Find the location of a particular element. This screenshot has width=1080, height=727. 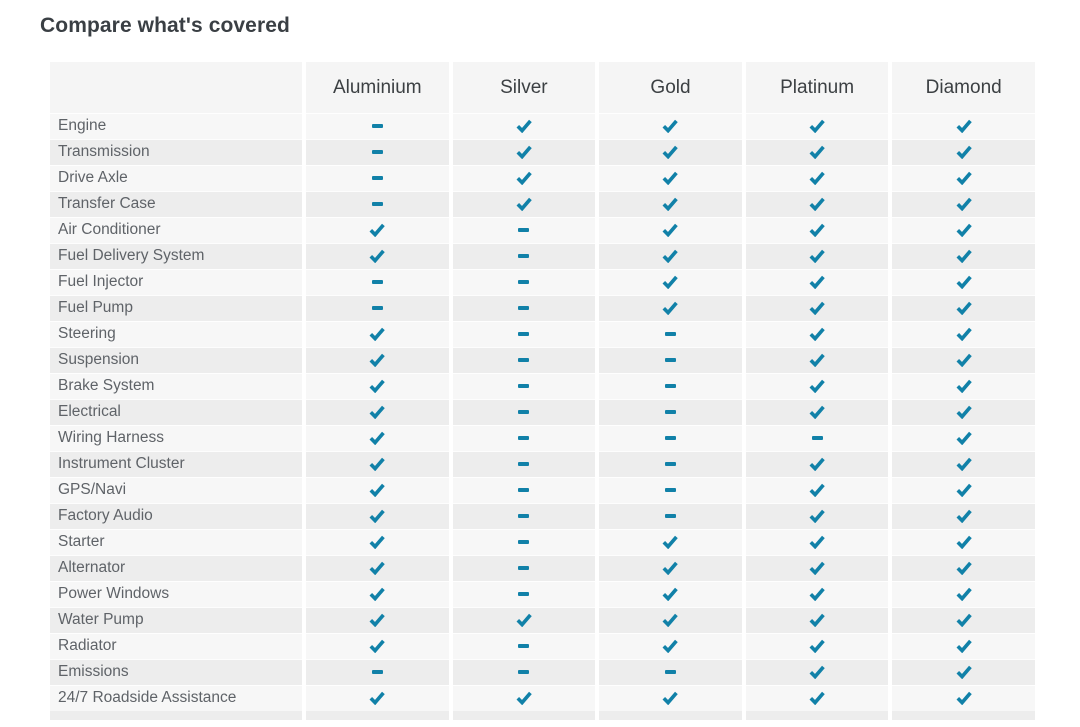

row-label-cell: Fuel Delivery System is located at coordinates (176, 256).